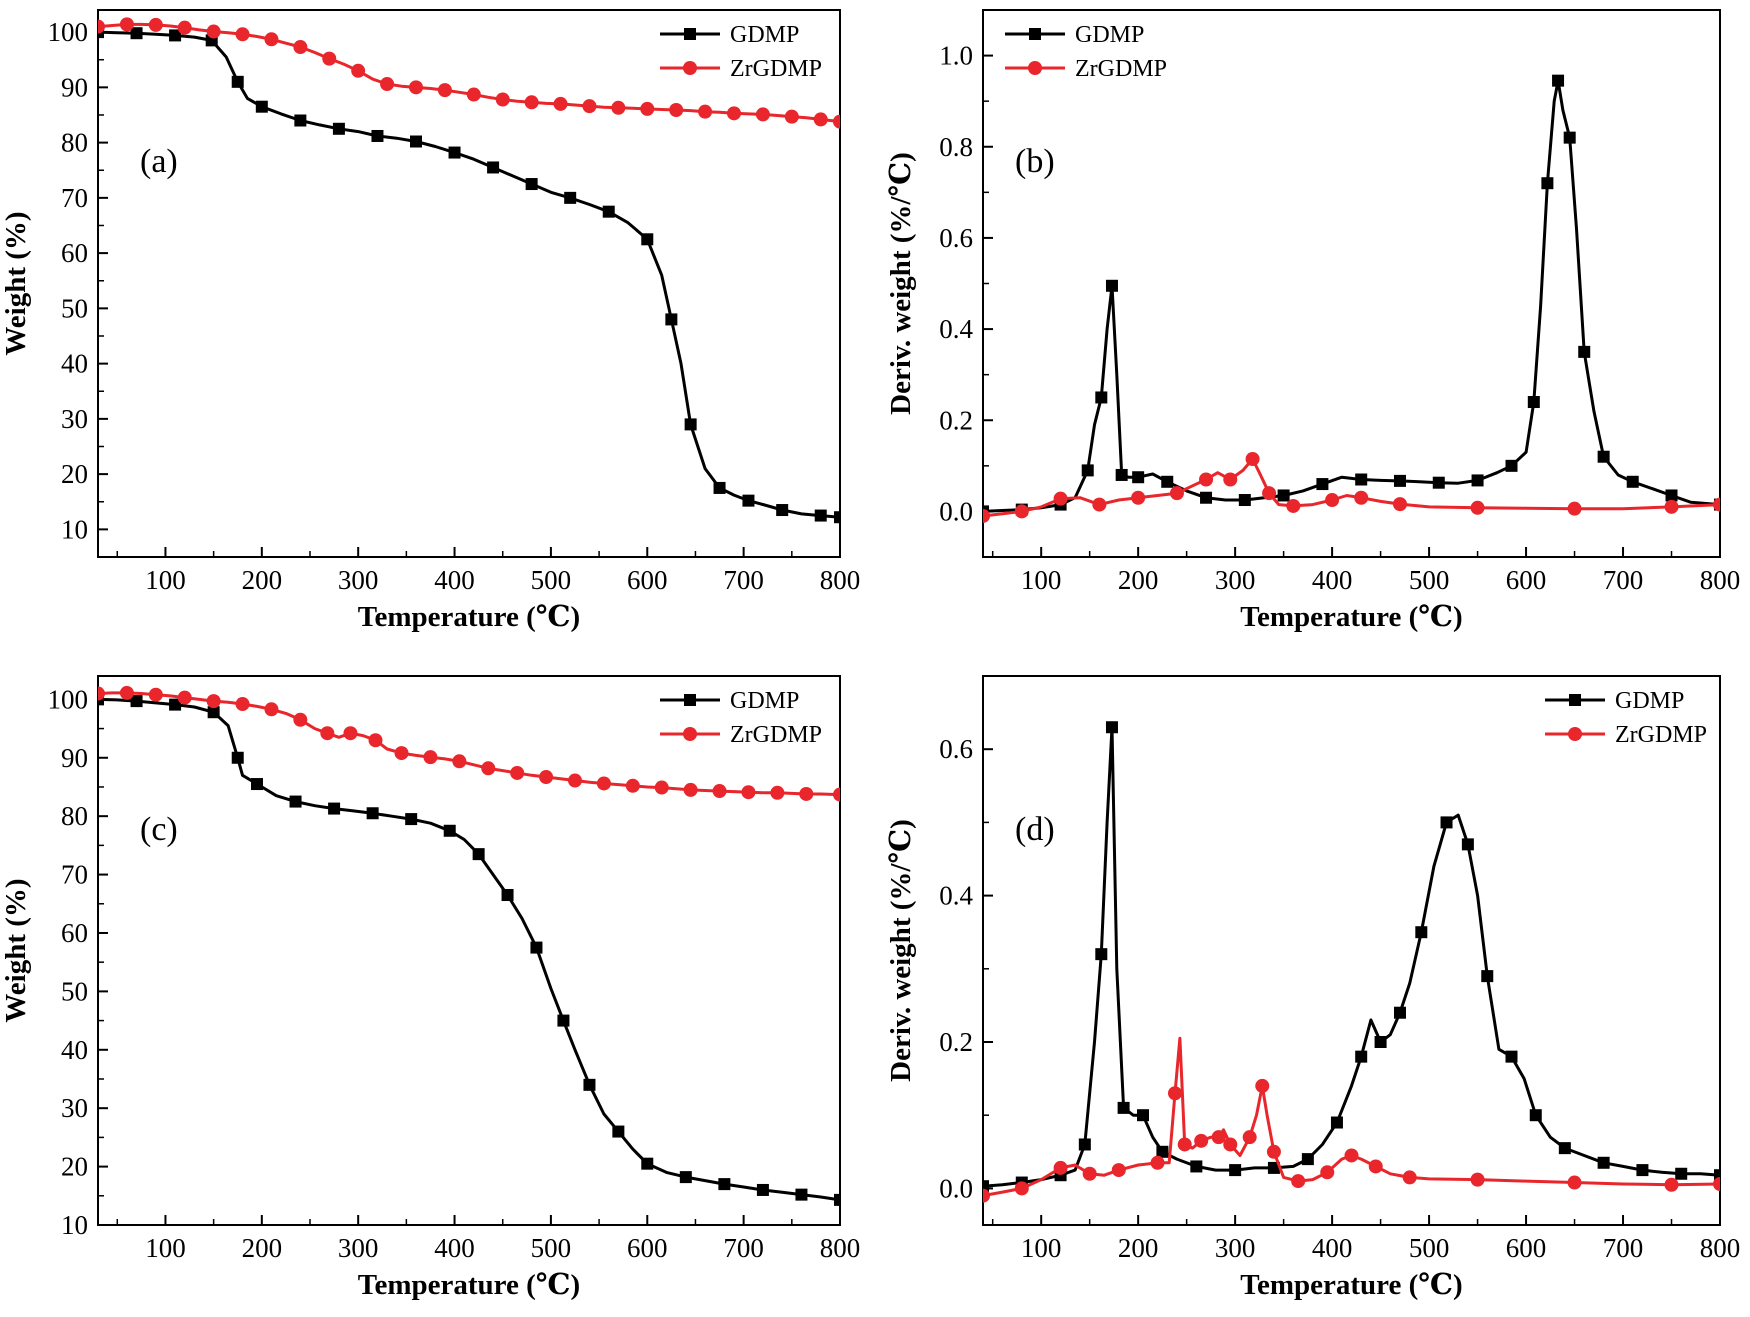  I want to click on y-tick-label: 0.6, so click(956, 238).